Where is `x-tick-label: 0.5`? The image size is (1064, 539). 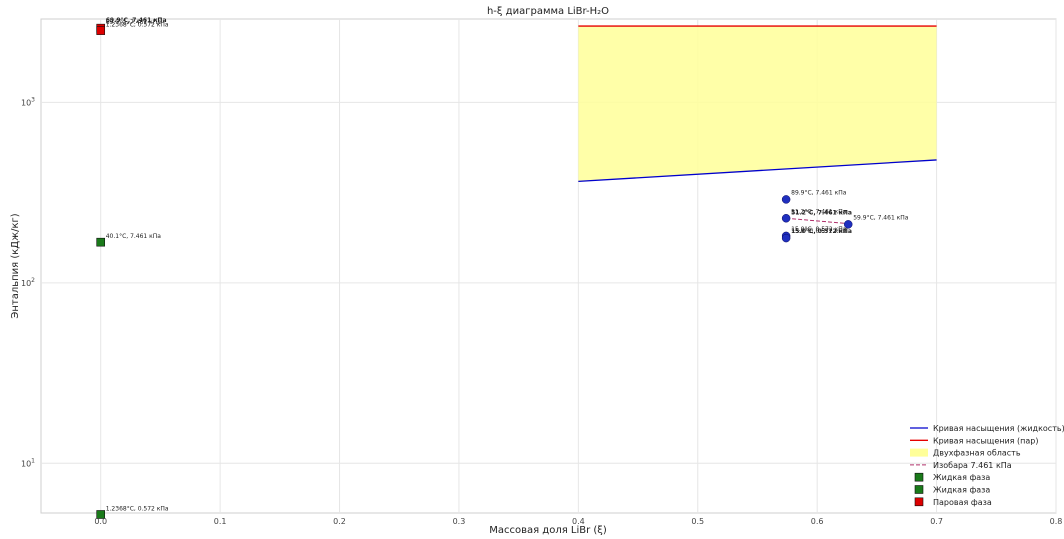
x-tick-label: 0.5 is located at coordinates (697, 521).